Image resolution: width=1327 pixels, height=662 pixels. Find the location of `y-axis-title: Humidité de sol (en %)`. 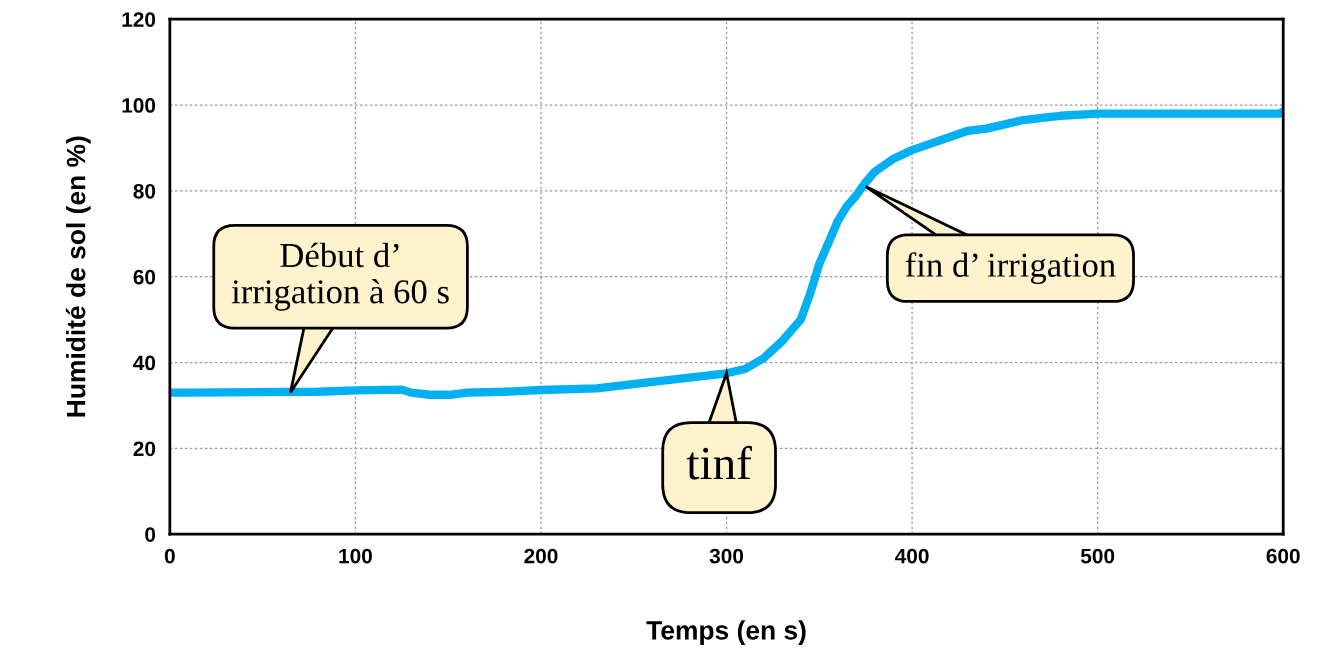

y-axis-title: Humidité de sol (en %) is located at coordinates (78, 276).